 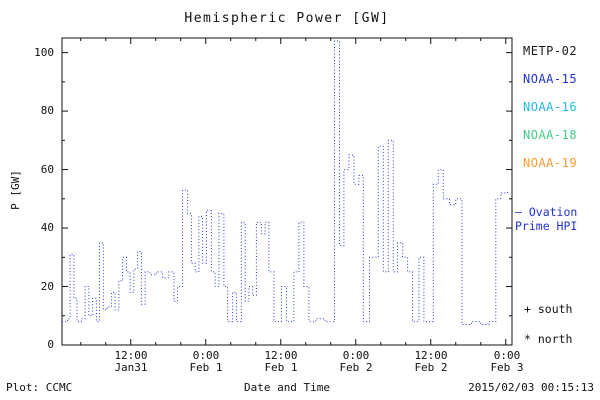 I want to click on x-tick-jan31-12: 12:00 Jan31, so click(x=131, y=362).